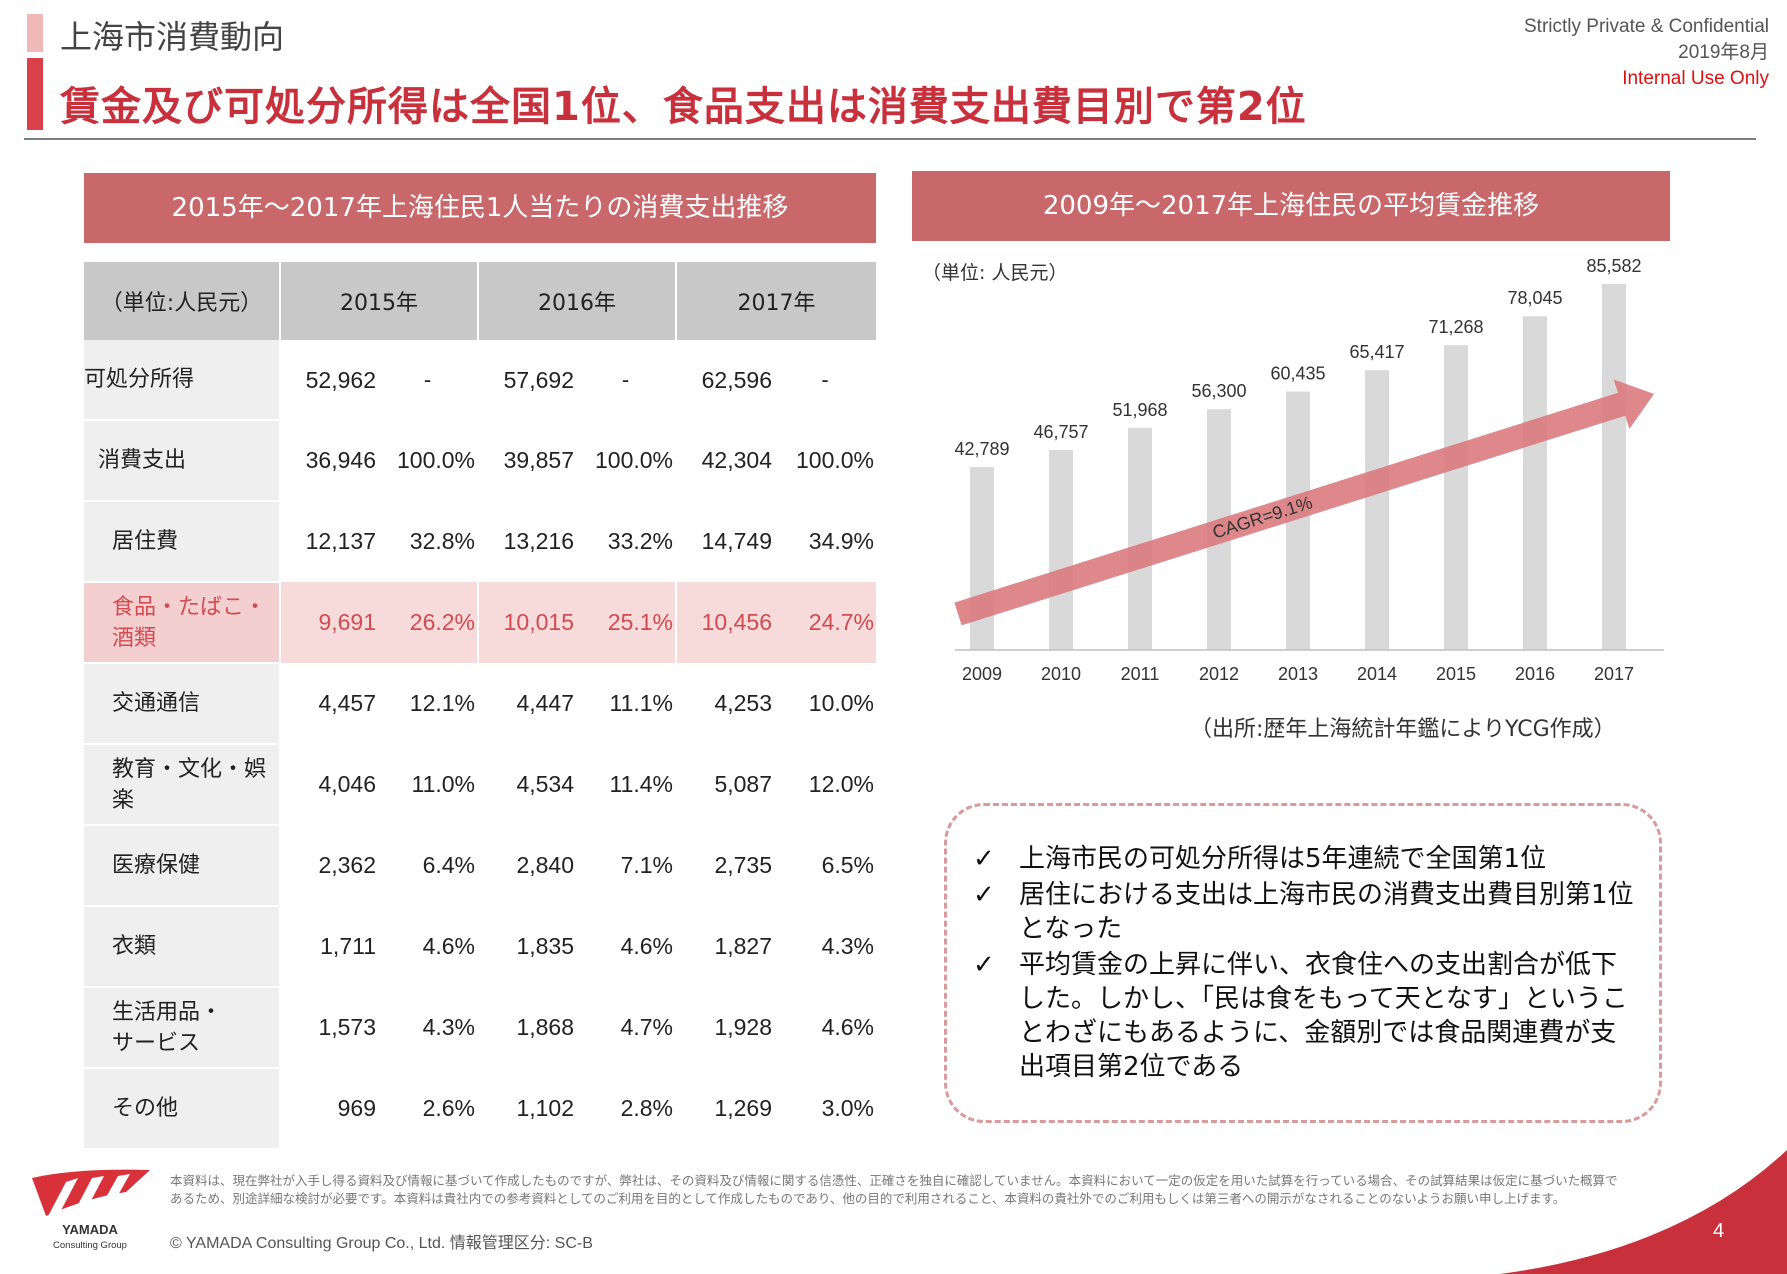 The height and width of the screenshot is (1274, 1787). Describe the element at coordinates (182, 1028) in the screenshot. I see `row-label: 生活用品・ サービス` at that location.